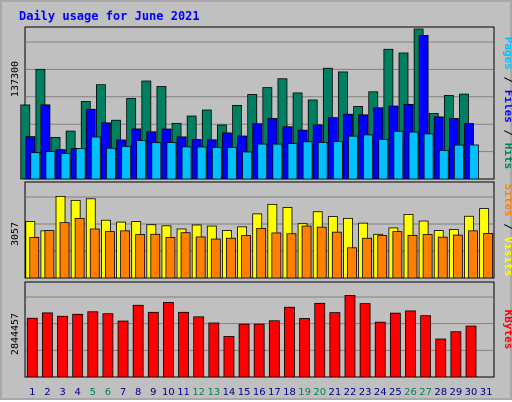  What do you see at coordinates (259, 392) in the screenshot?
I see `x-tick-label-16: 16` at bounding box center [259, 392].